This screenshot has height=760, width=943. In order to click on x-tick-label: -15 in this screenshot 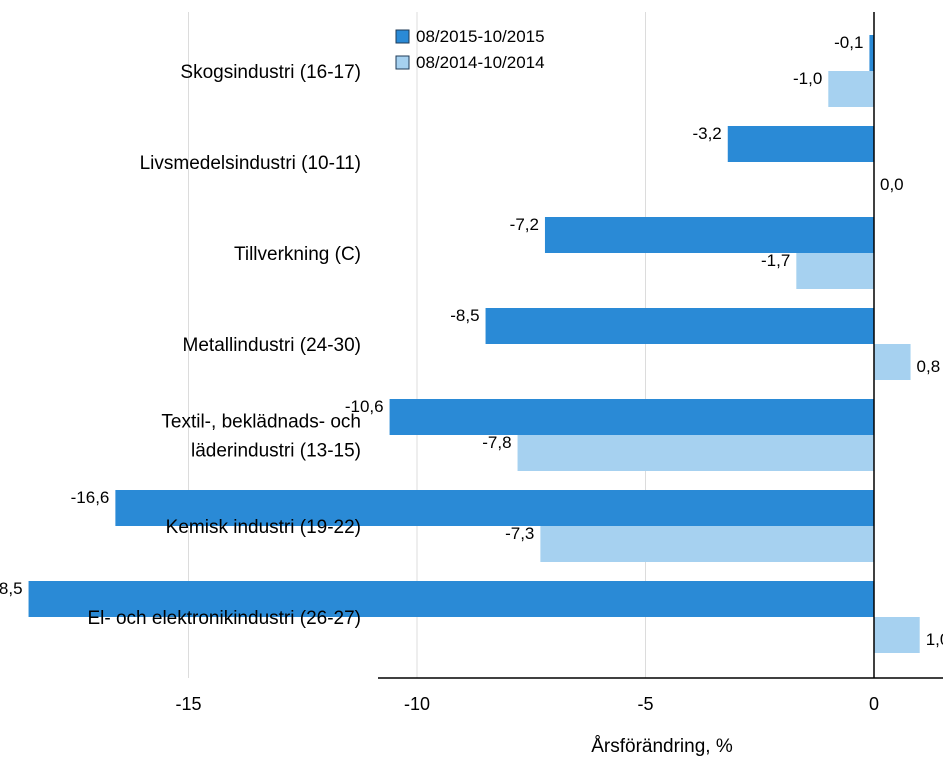, I will do `click(188, 704)`.